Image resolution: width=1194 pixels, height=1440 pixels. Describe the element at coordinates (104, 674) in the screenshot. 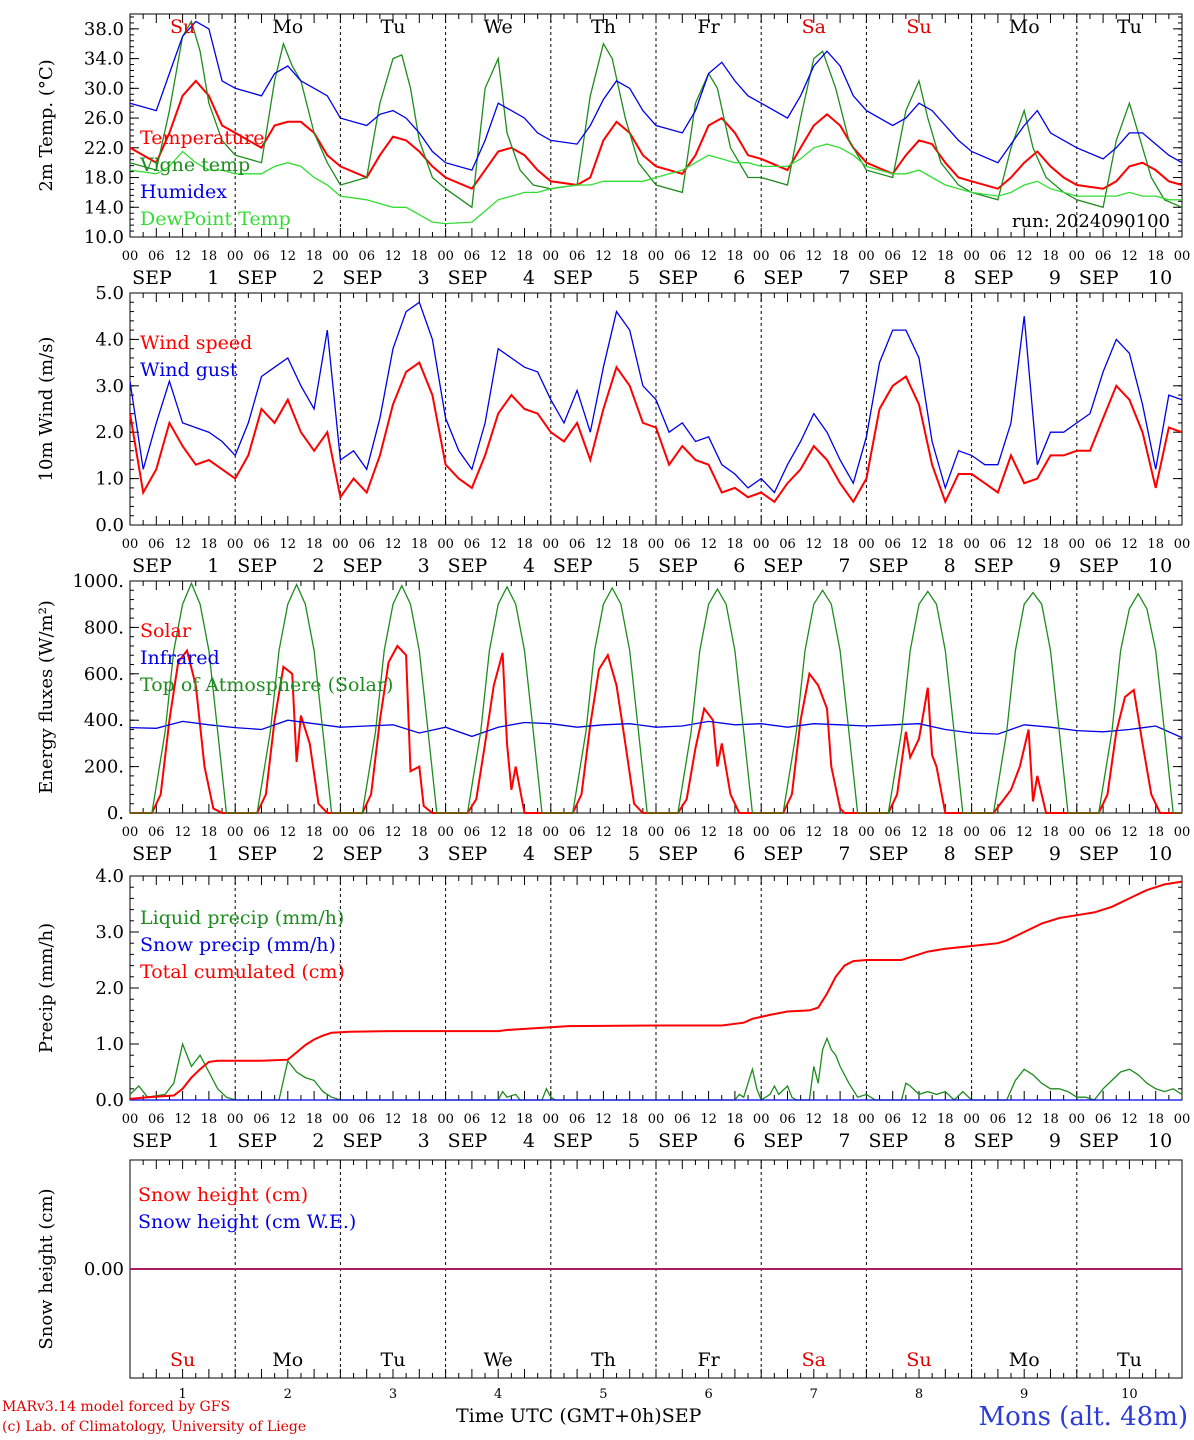

I see `energy-y-tick-label: 600.` at that location.